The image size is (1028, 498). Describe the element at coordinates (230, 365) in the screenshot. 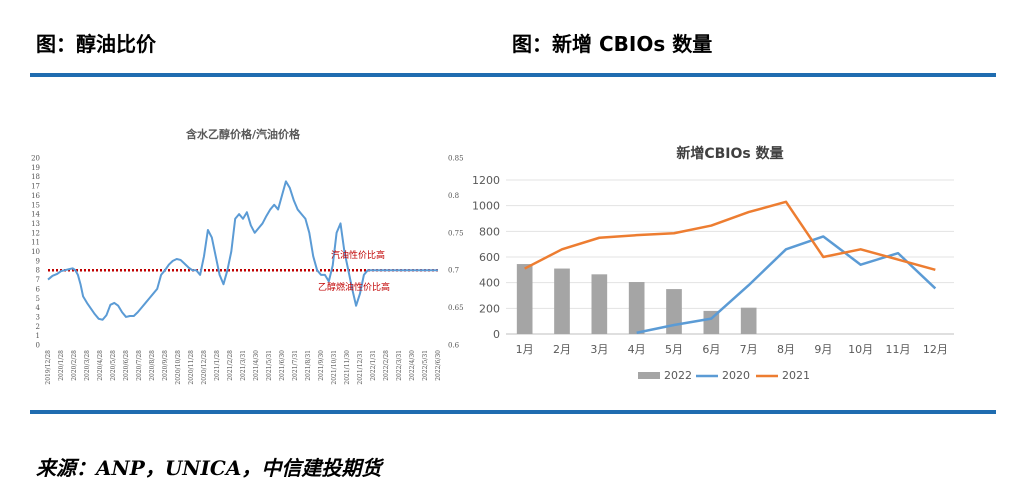

I see `chart1-x-tick: 2021/2/28` at that location.